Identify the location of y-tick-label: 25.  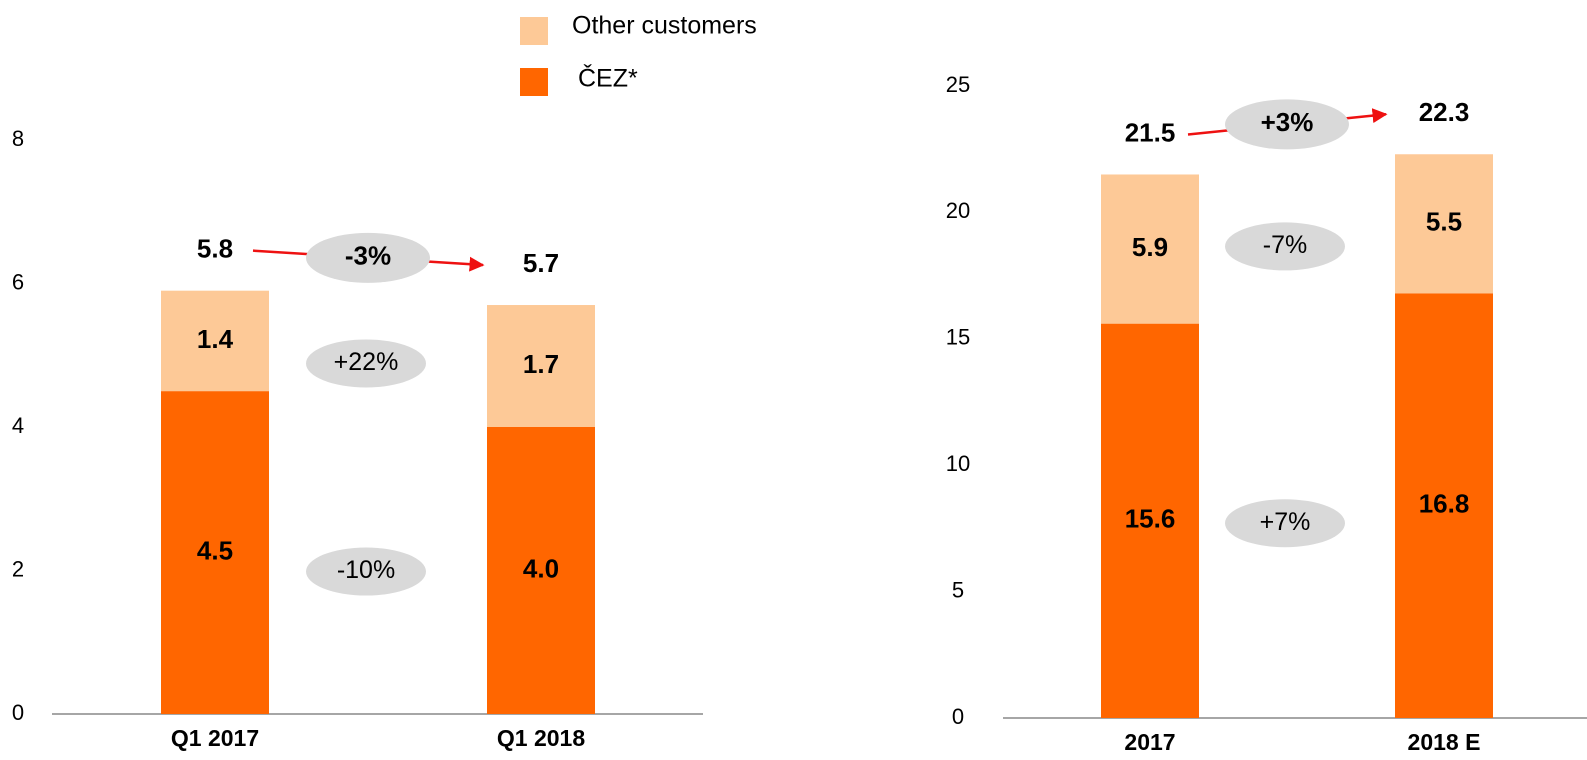
(958, 84).